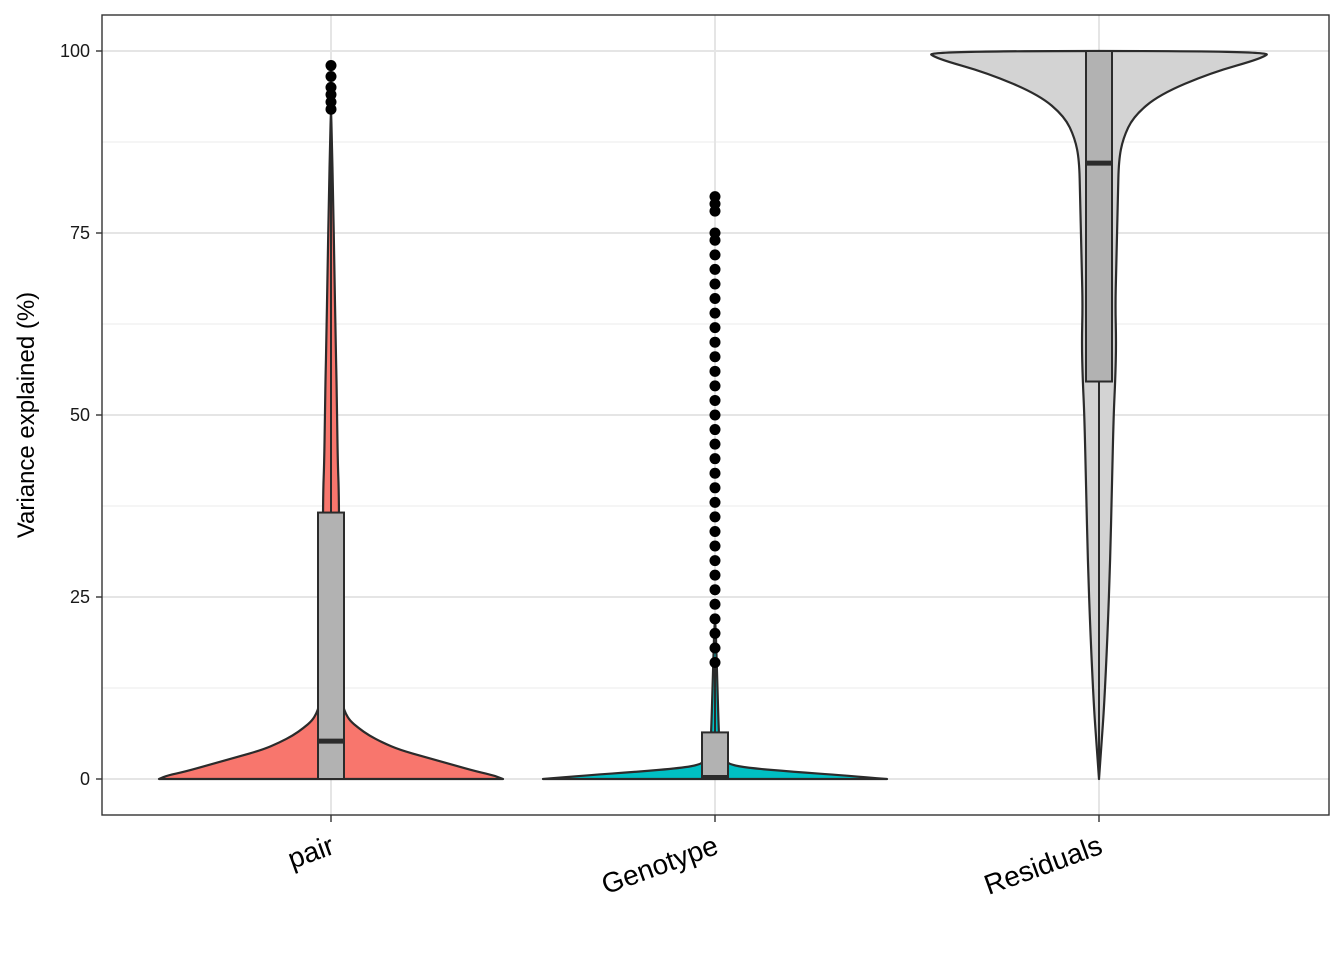 The width and height of the screenshot is (1344, 960). Describe the element at coordinates (85, 779) in the screenshot. I see `y-tick-label: 0` at that location.